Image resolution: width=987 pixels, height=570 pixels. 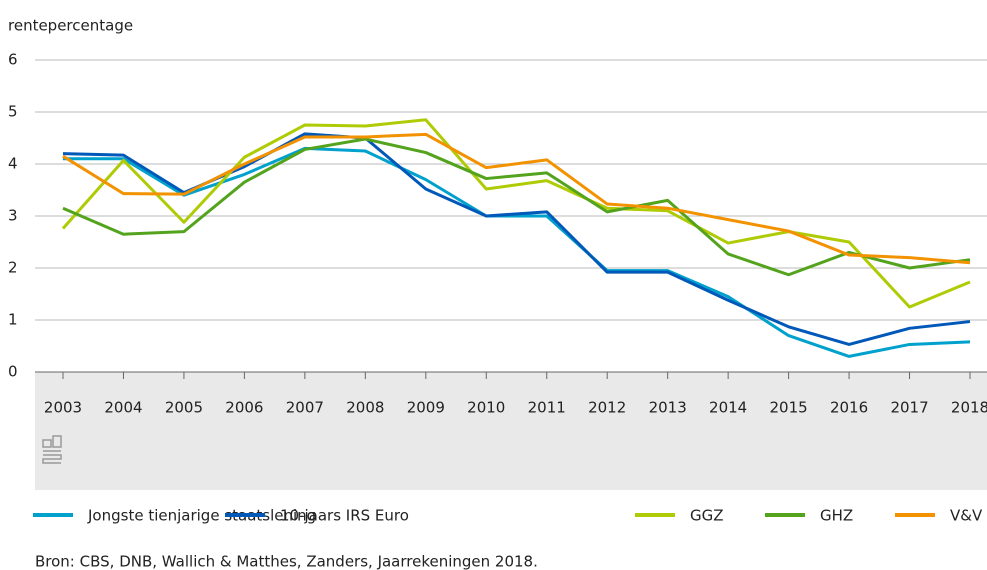 I want to click on x-tick-label: 2004, so click(x=123, y=408).